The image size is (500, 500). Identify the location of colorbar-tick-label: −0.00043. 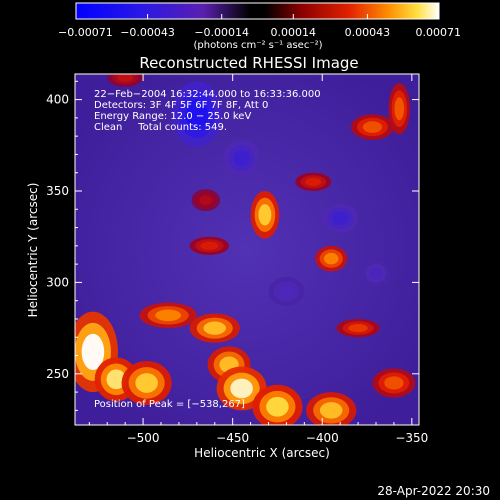
(147, 32).